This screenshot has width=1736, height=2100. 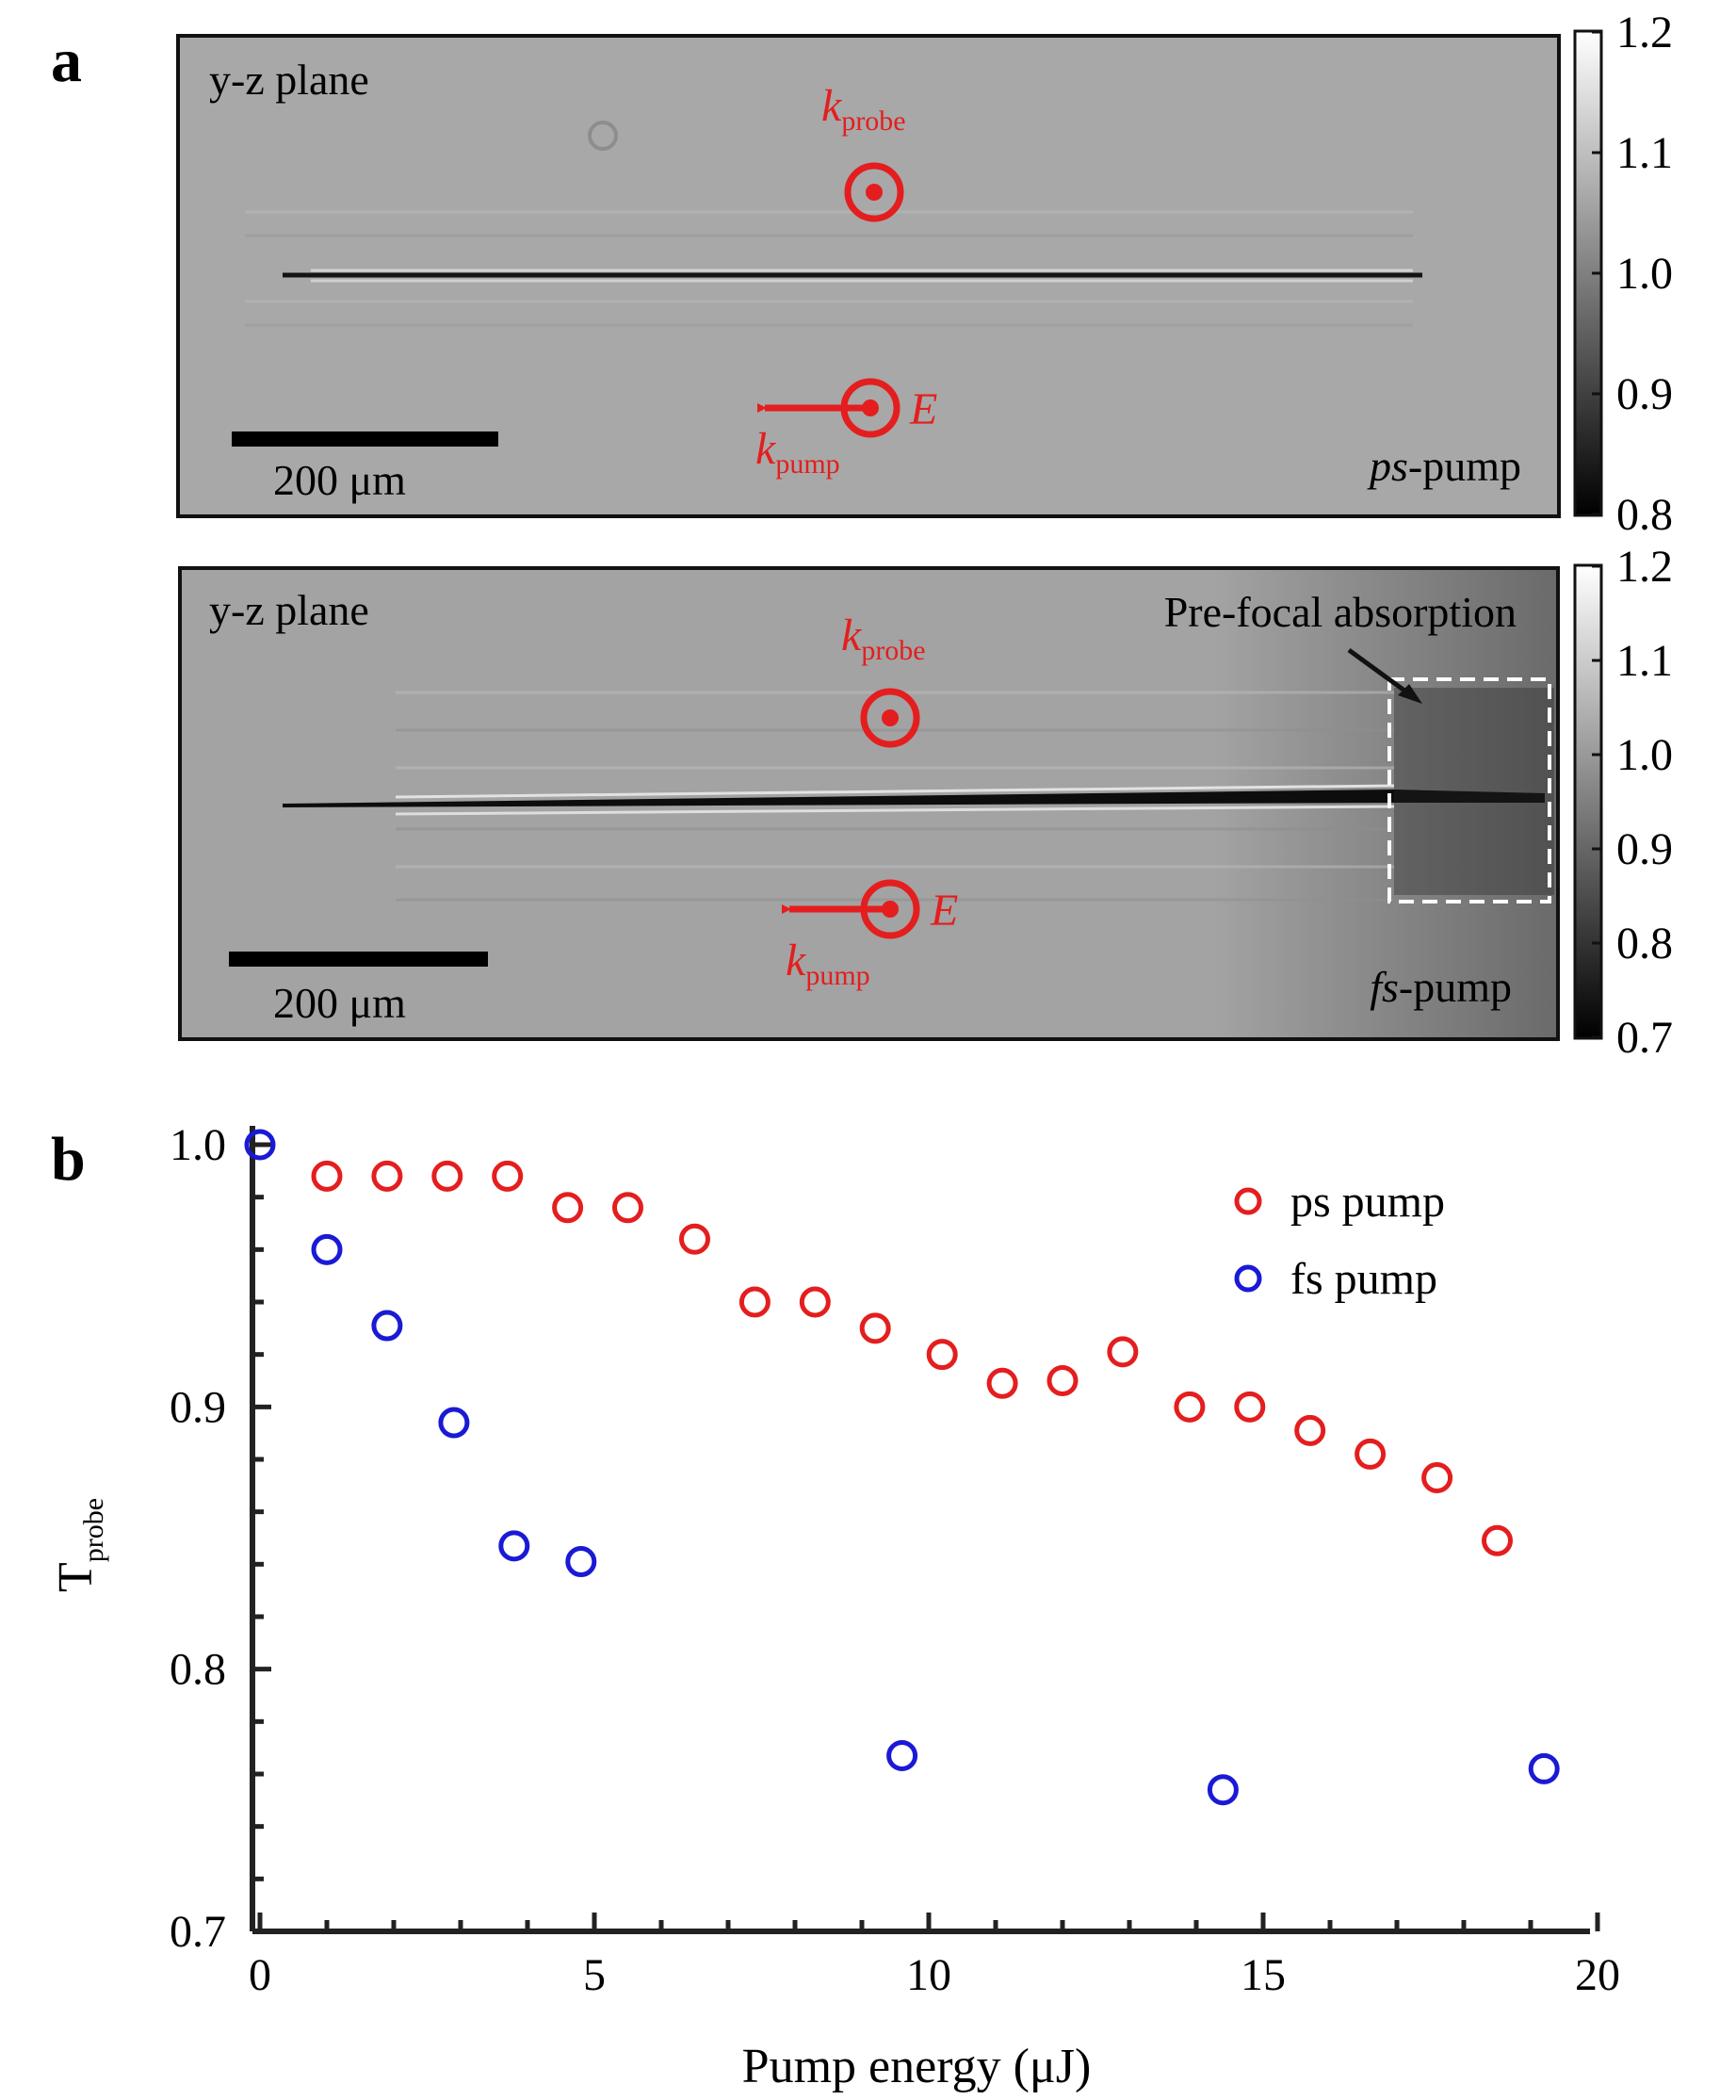 What do you see at coordinates (797, 452) in the screenshot?
I see `top-k-pump-label: kpump` at bounding box center [797, 452].